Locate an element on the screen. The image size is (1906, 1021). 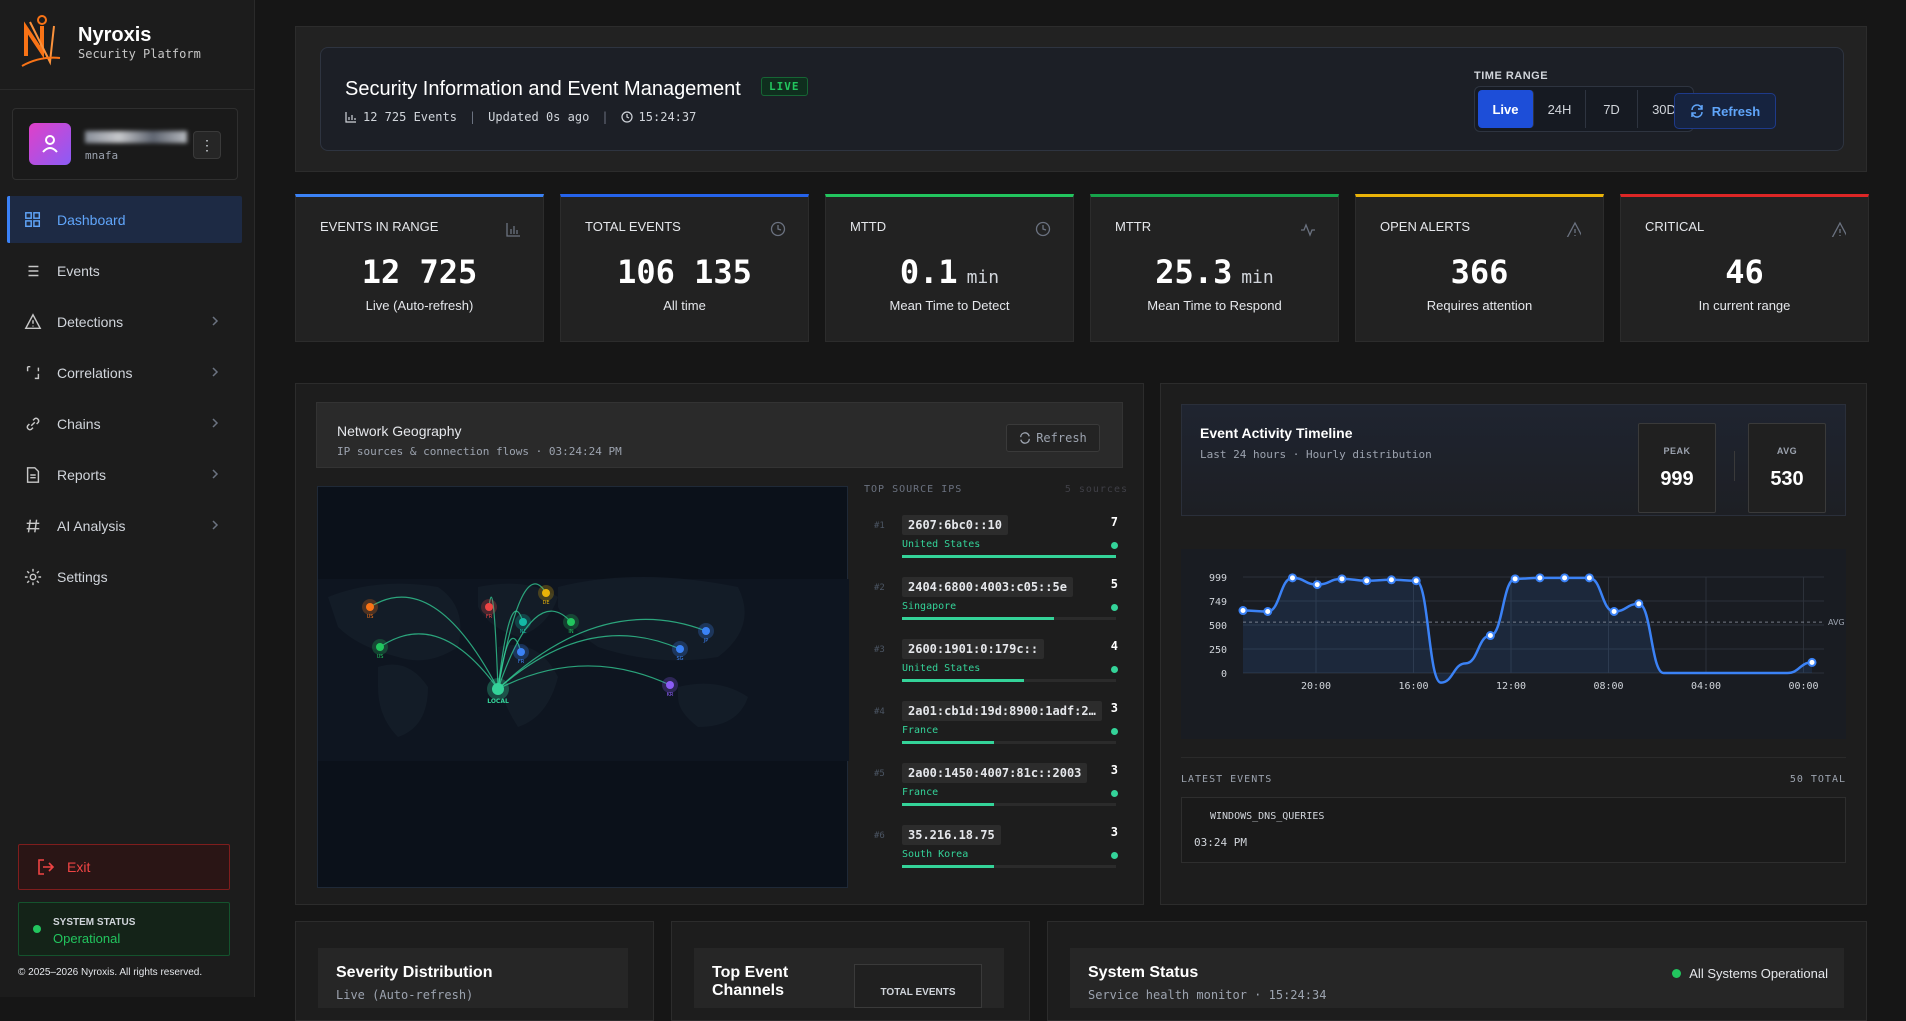
geo-title: Network Geography is located at coordinates (399, 431).